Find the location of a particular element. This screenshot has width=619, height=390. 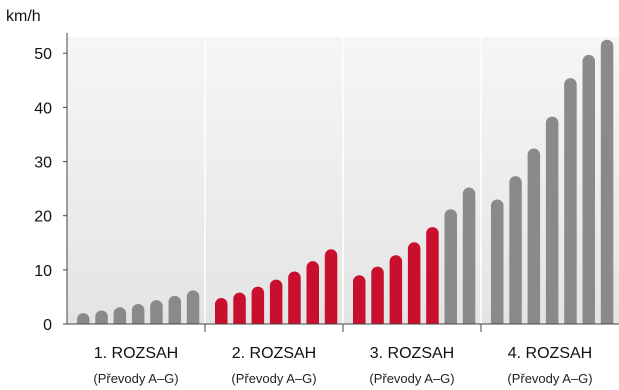

y-tick-label: 20 is located at coordinates (43, 217).